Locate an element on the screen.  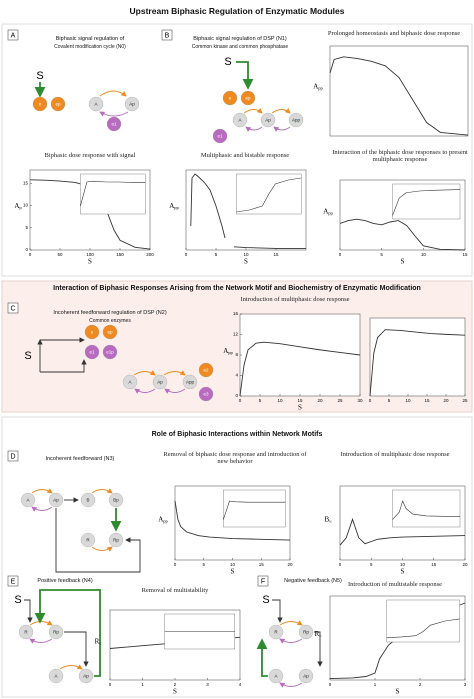
x-tick-label: 20 is located at coordinates (446, 400).